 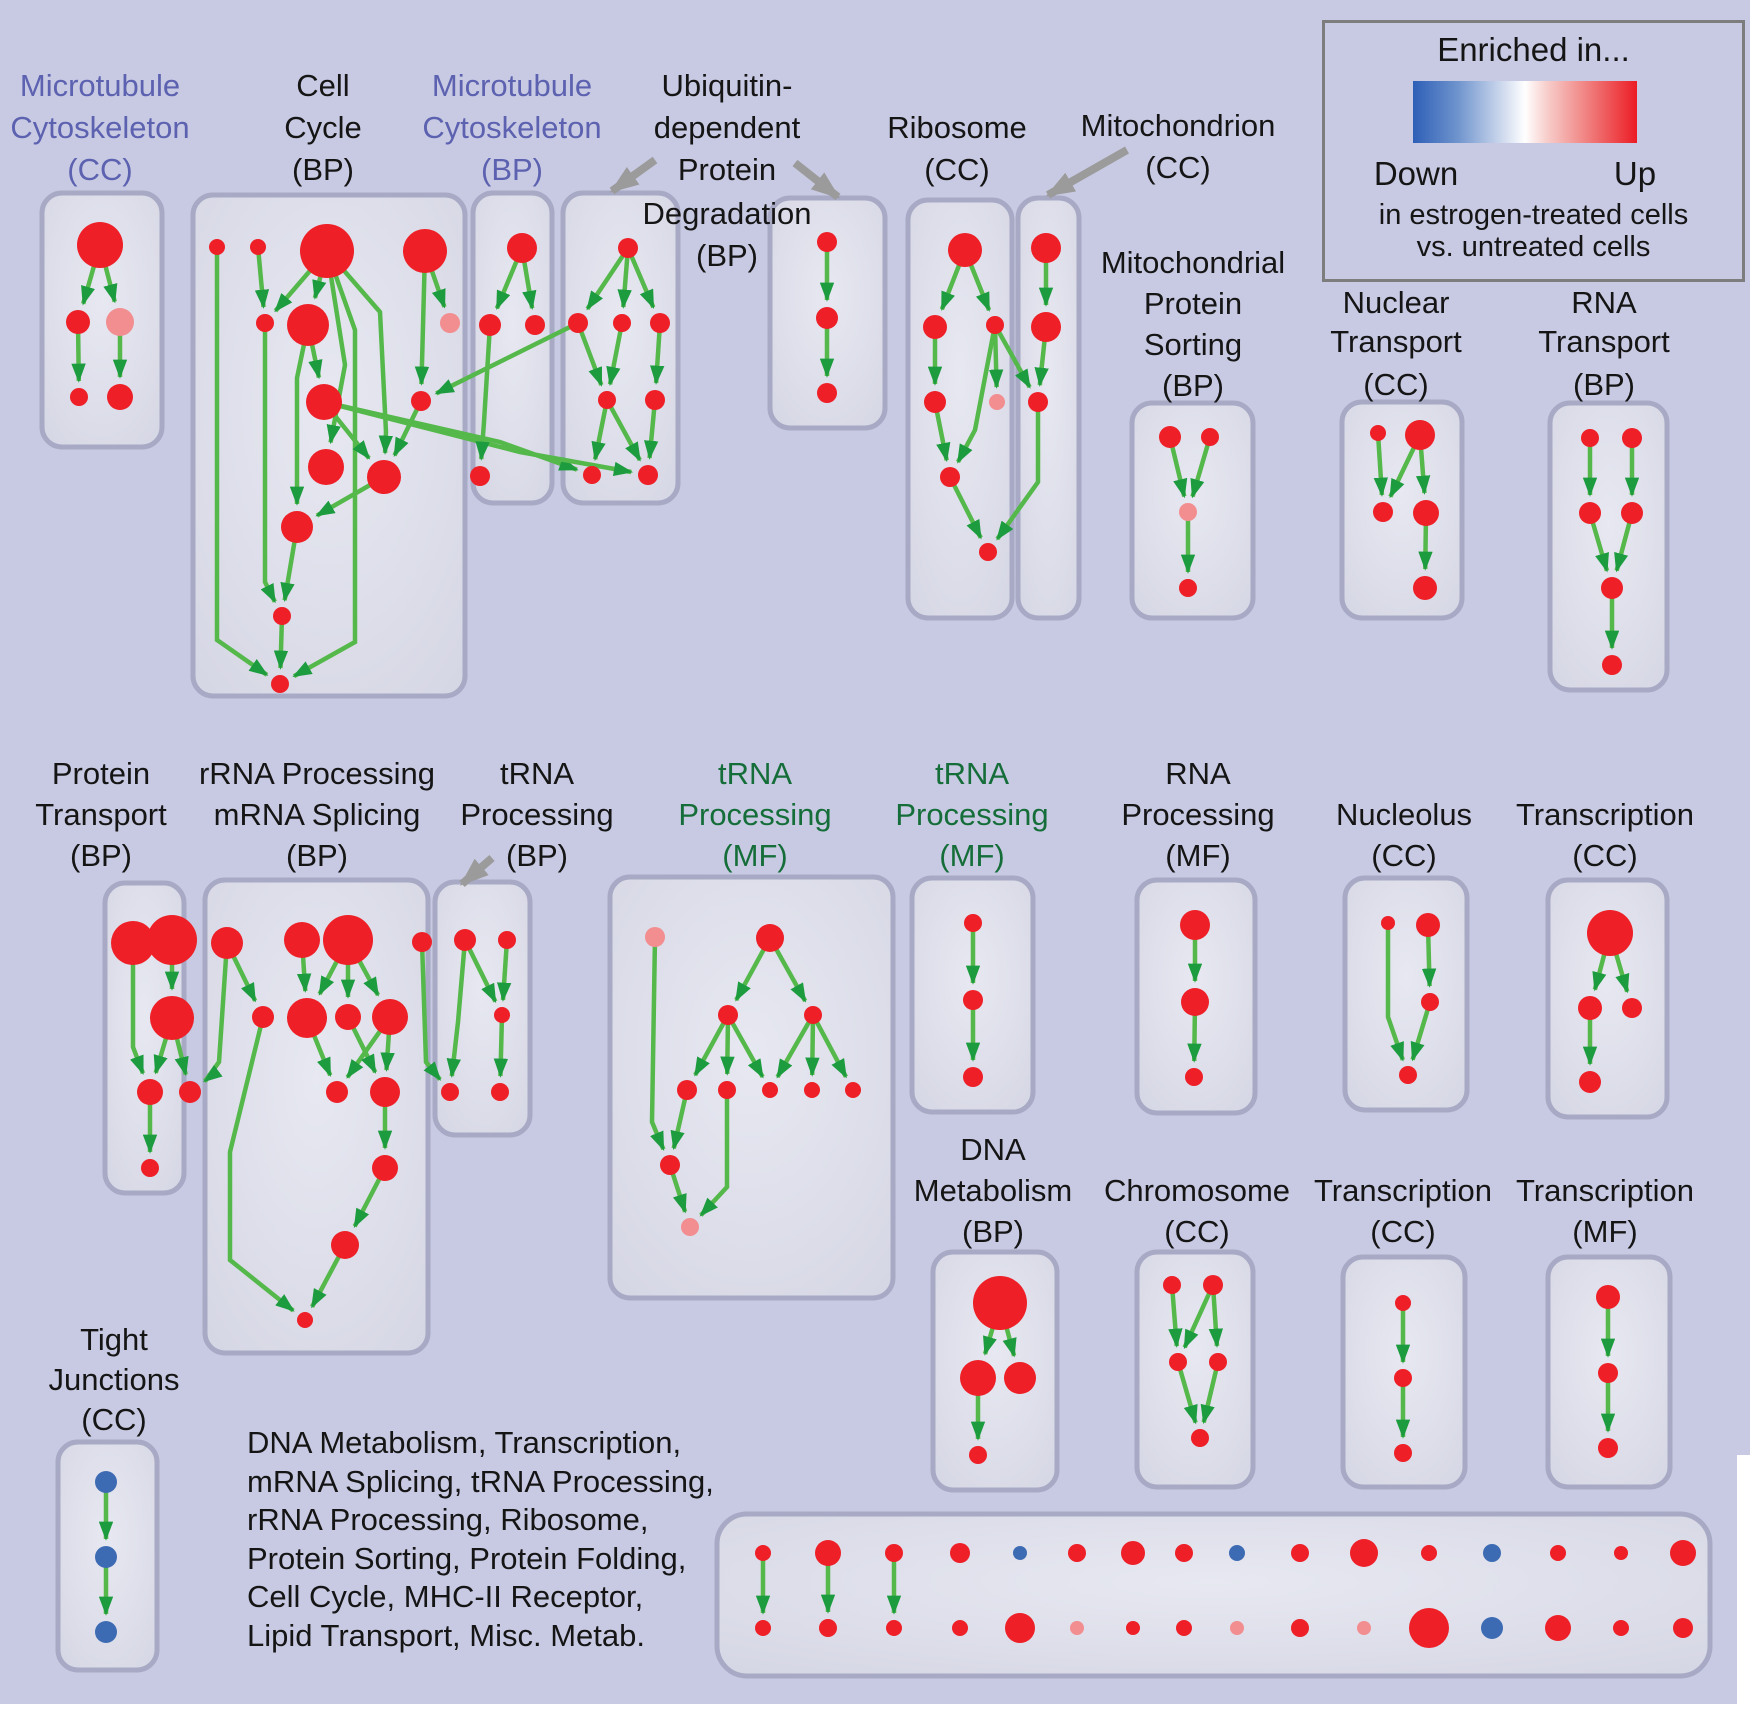 What do you see at coordinates (1133, 1628) in the screenshot?
I see `node-bm7b` at bounding box center [1133, 1628].